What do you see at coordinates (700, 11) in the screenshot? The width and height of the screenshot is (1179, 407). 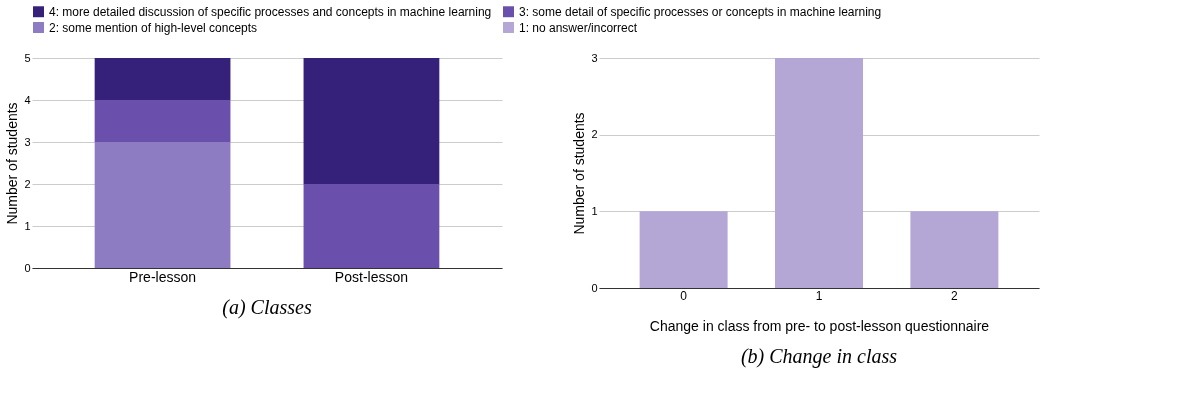 I see `legend-label: 3: some detail of specific processes or concepts in machine learning` at bounding box center [700, 11].